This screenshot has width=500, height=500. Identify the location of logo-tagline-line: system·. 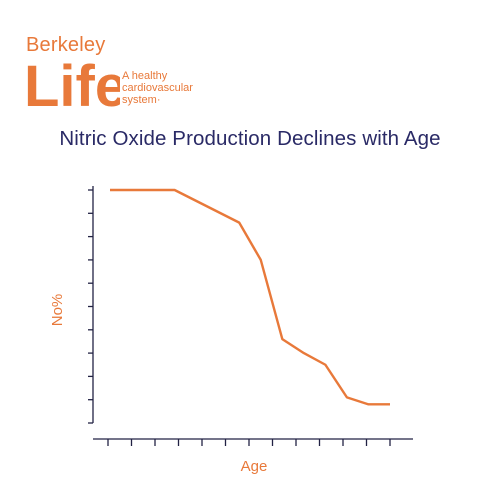
(141, 100).